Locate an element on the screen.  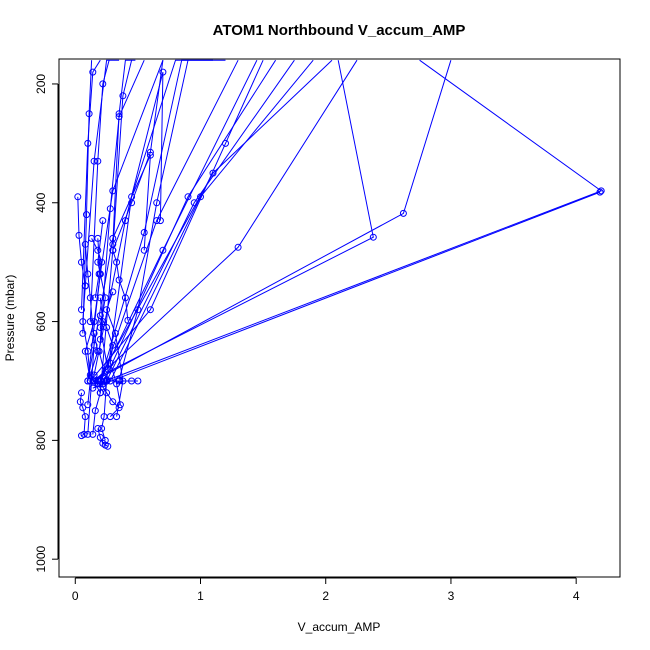
y-tick-label: 800 is located at coordinates (41, 440).